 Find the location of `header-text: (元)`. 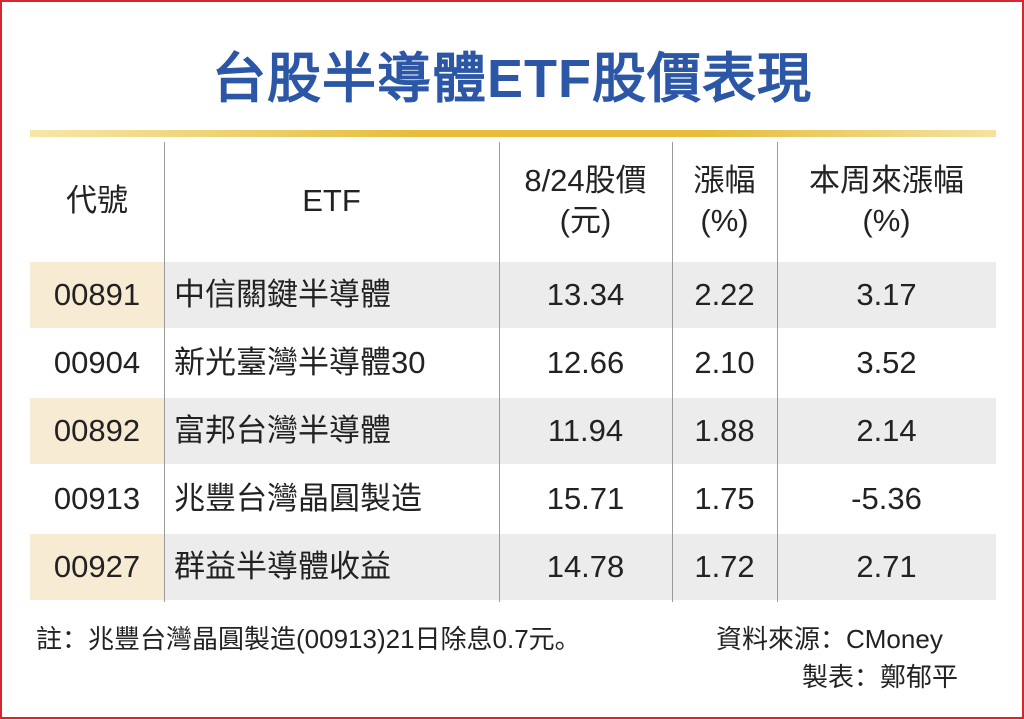

header-text: (元) is located at coordinates (585, 220).